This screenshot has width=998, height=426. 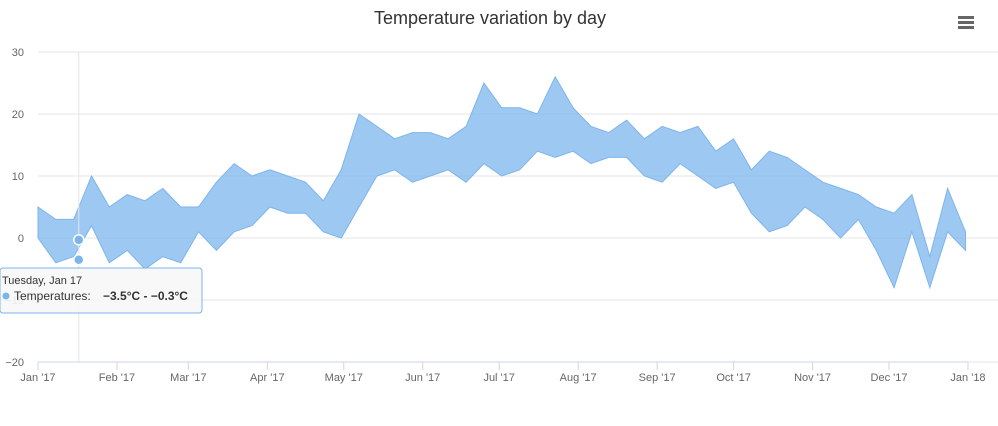 I want to click on hamburger-menu-icon, so click(x=966, y=22).